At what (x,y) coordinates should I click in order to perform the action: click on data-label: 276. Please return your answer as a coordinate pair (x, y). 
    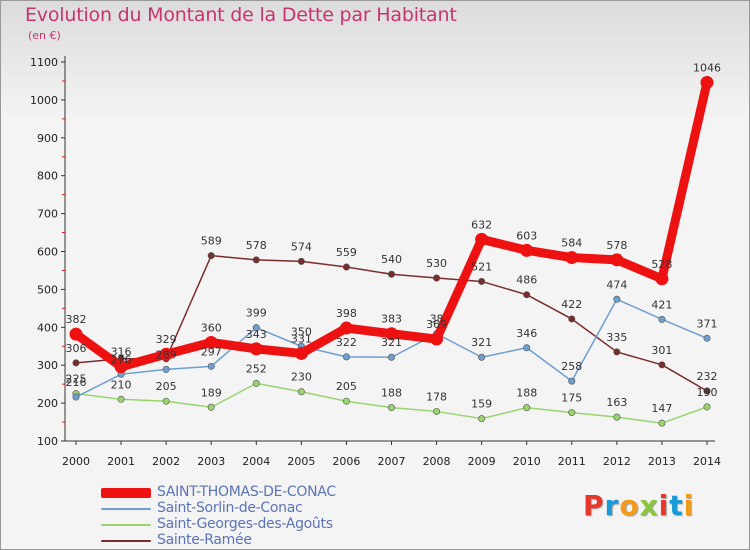
    Looking at the image, I should click on (121, 359).